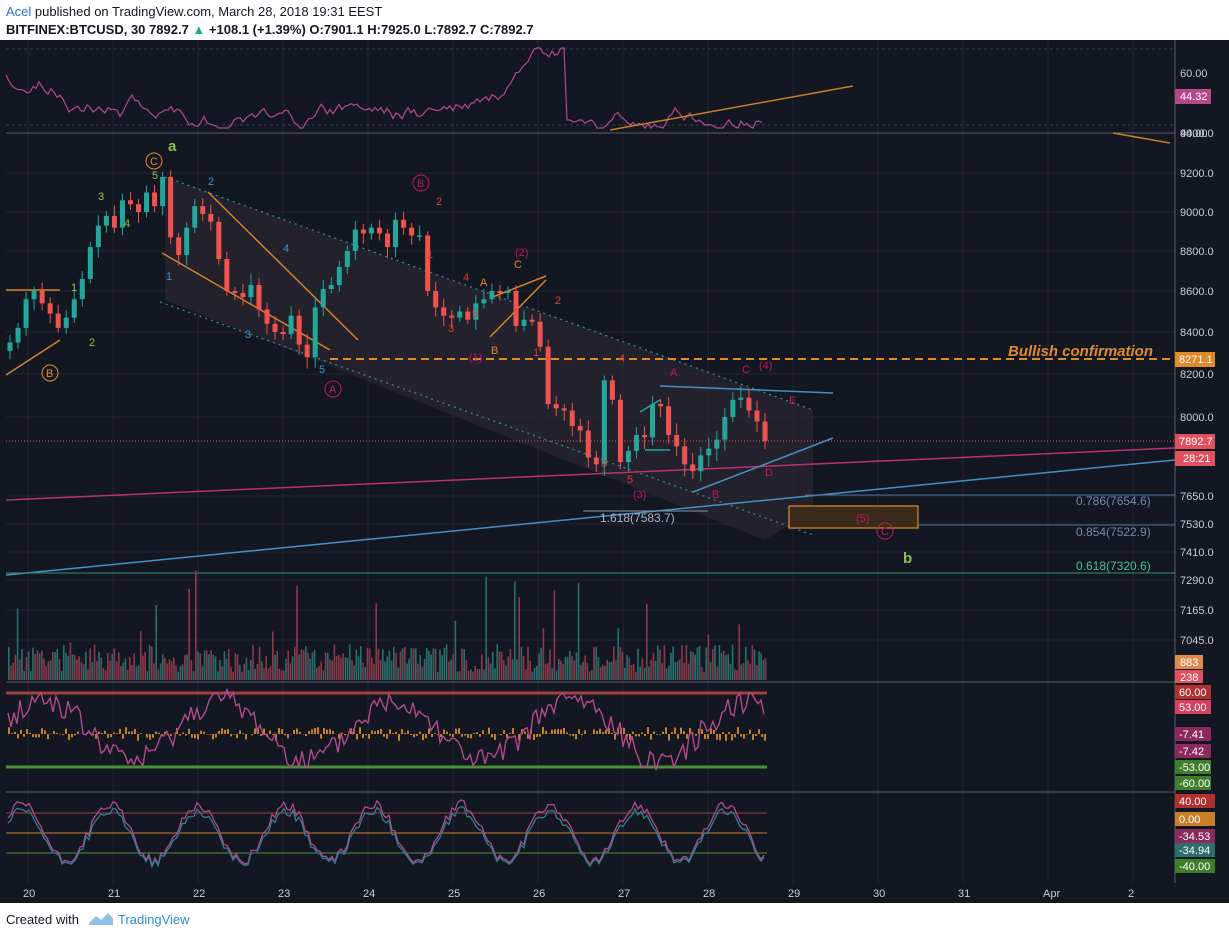 The width and height of the screenshot is (1229, 937). I want to click on volume-bars, so click(387, 625).